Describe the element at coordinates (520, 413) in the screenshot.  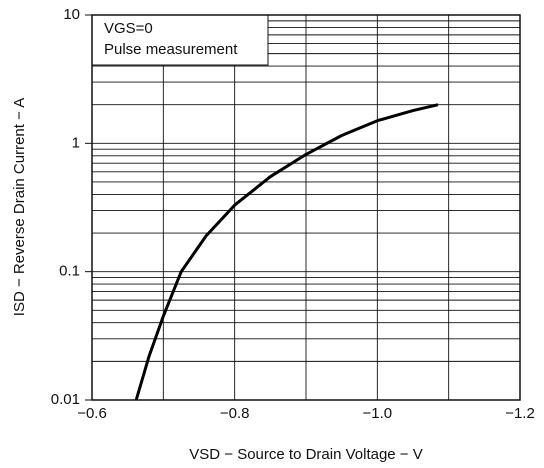
I see `x-tick-label: −1.2` at that location.